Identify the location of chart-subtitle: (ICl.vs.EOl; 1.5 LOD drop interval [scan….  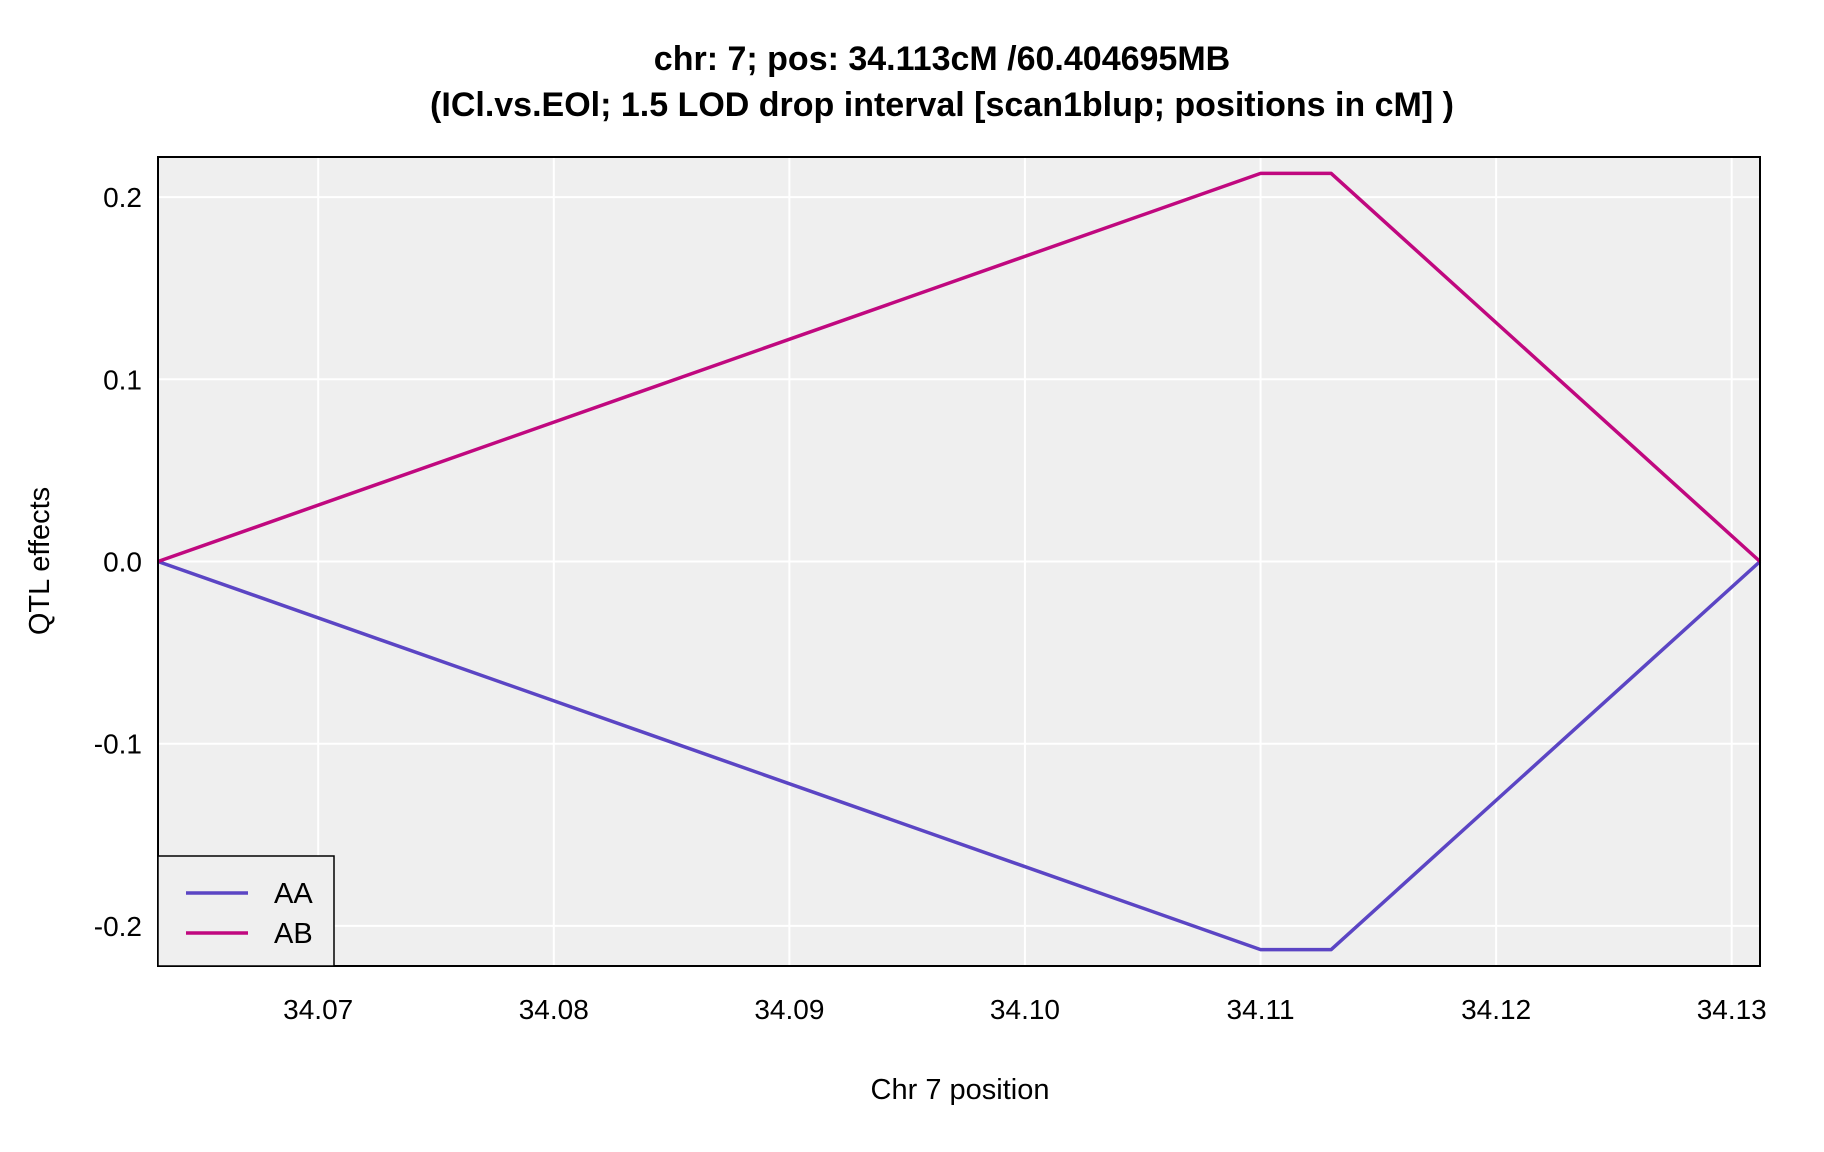
(942, 105).